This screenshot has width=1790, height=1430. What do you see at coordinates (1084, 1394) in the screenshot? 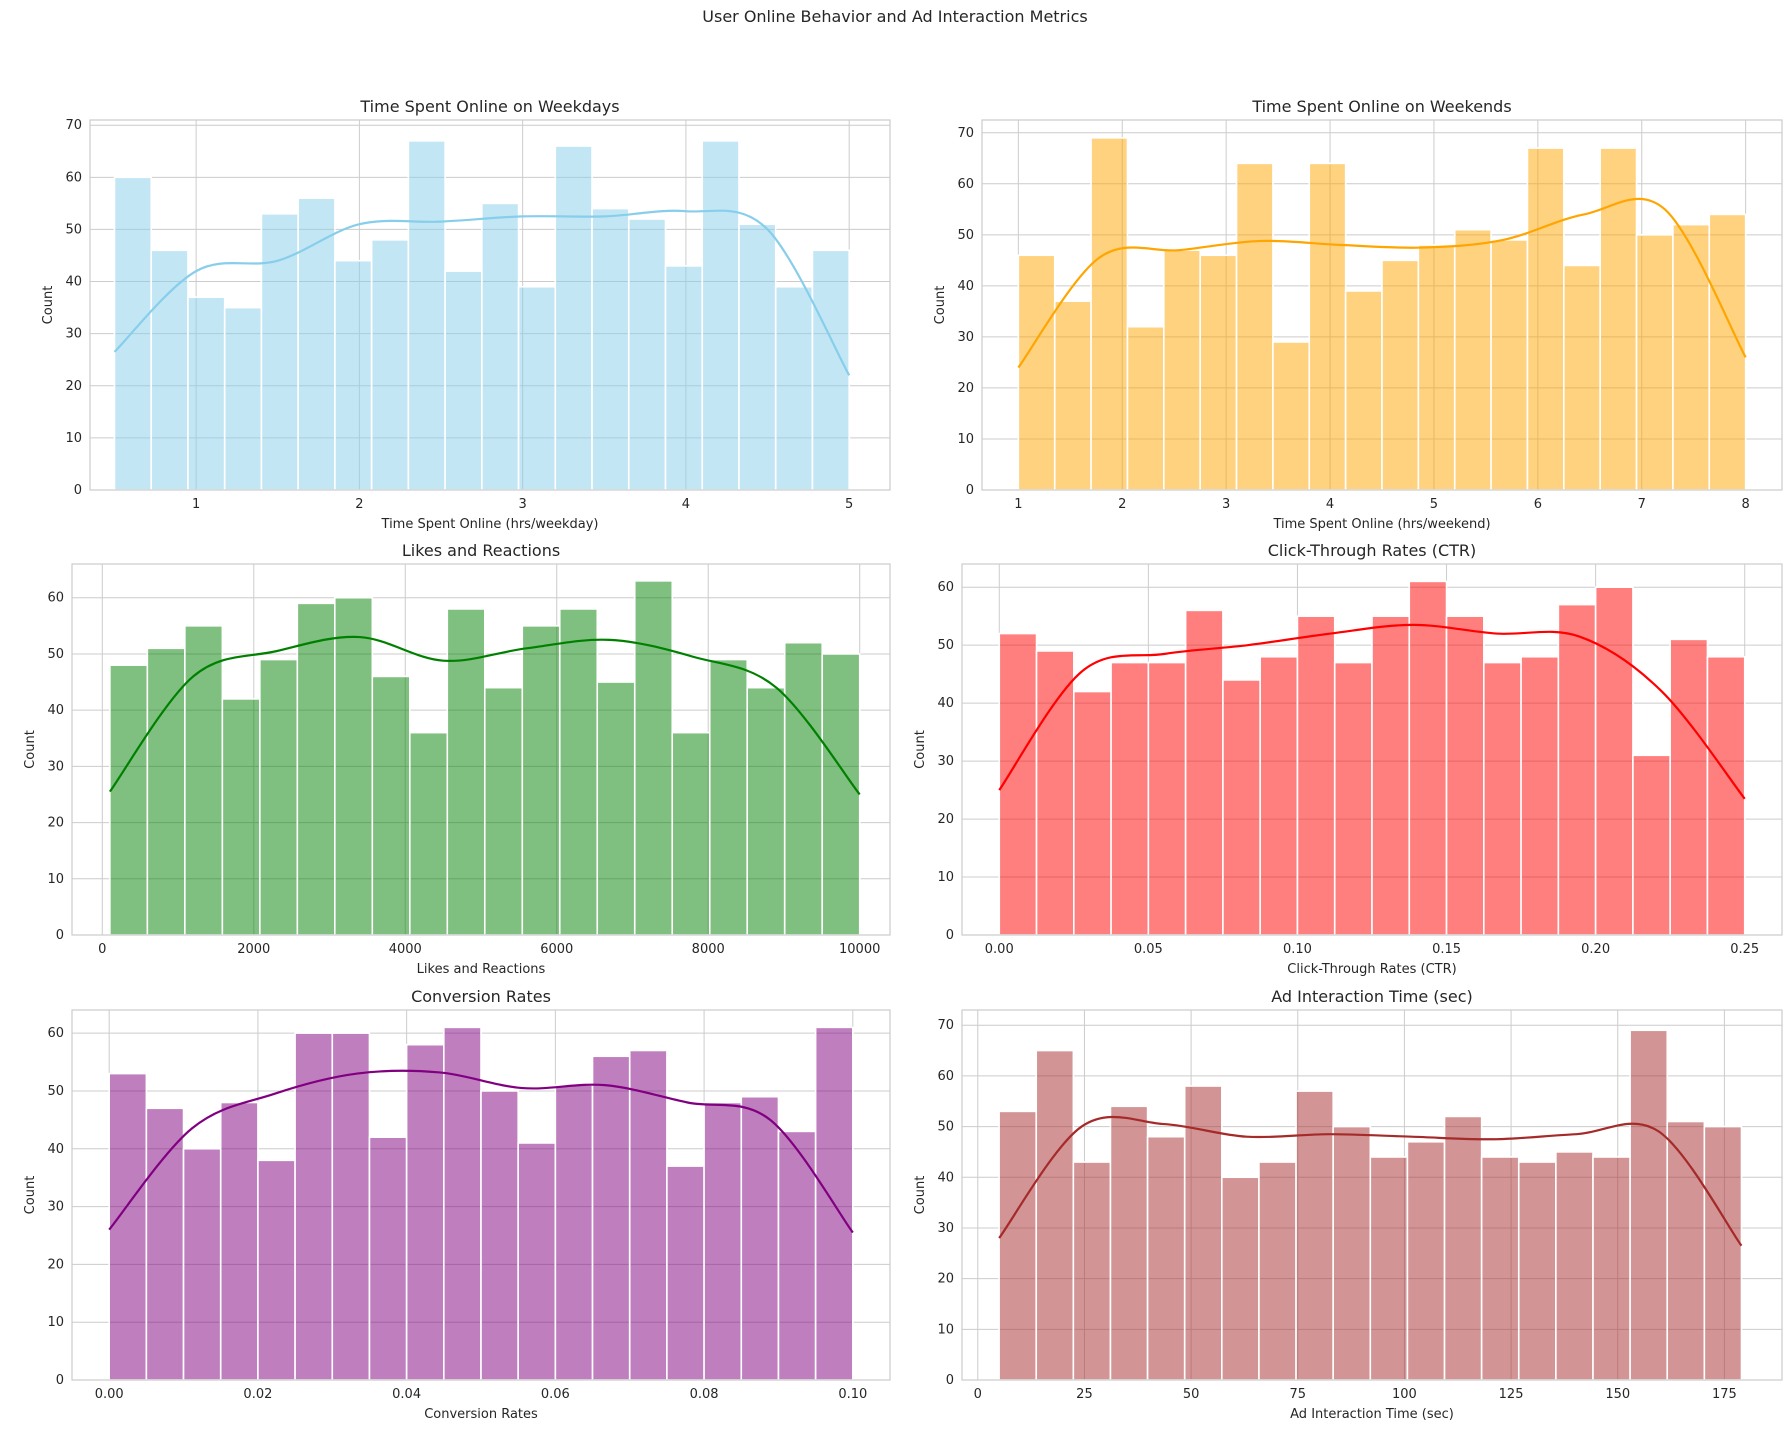
I see `x-tick-label: 25` at bounding box center [1084, 1394].